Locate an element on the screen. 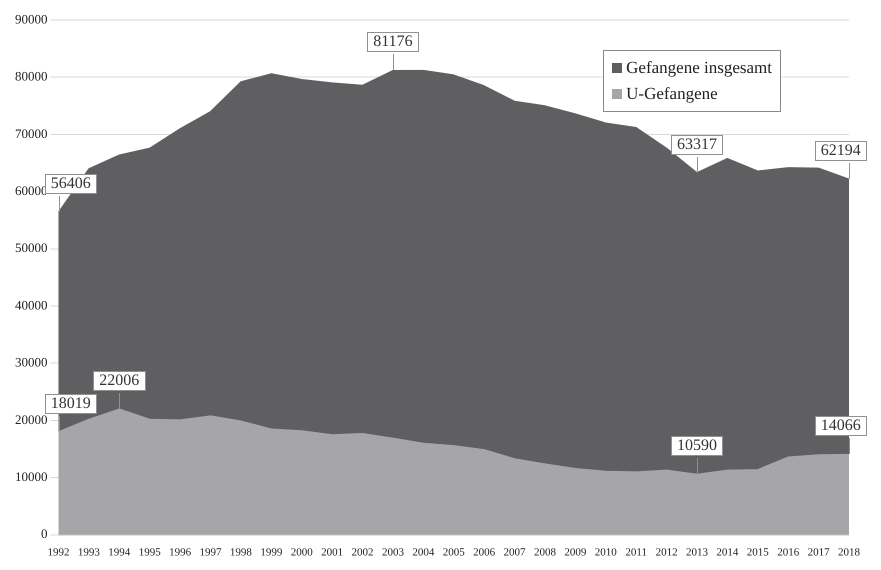  x-tick-label: 2003 is located at coordinates (393, 552).